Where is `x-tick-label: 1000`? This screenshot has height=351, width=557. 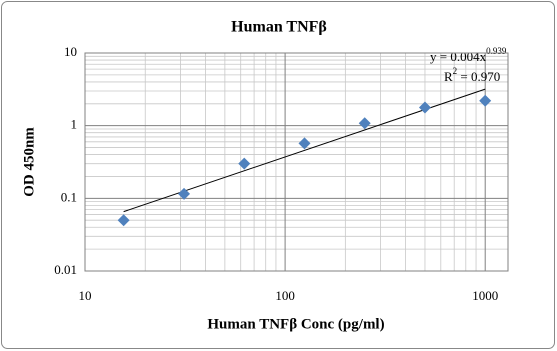
x-tick-label: 1000 is located at coordinates (485, 295).